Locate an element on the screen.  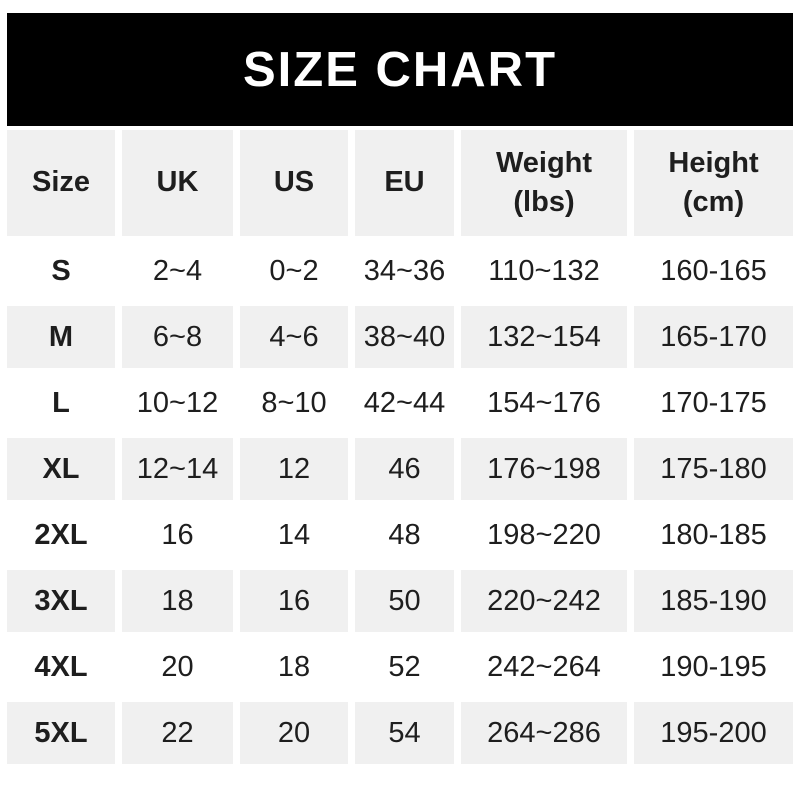
column-header-eu: EU is located at coordinates (404, 183).